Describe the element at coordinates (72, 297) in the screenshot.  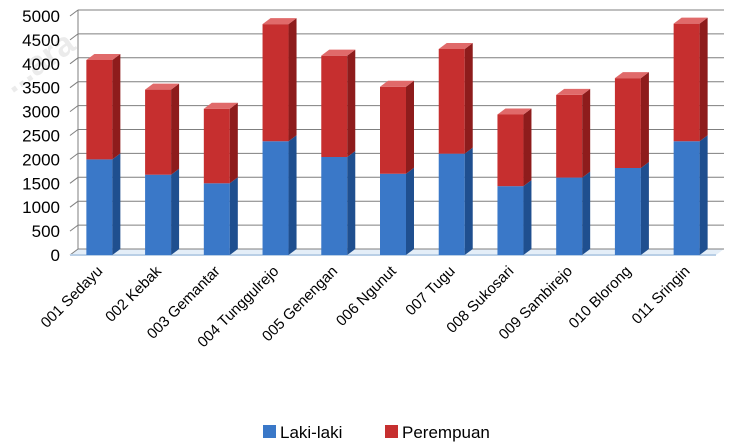
I see `x-category-label: 001 Sedayu` at that location.